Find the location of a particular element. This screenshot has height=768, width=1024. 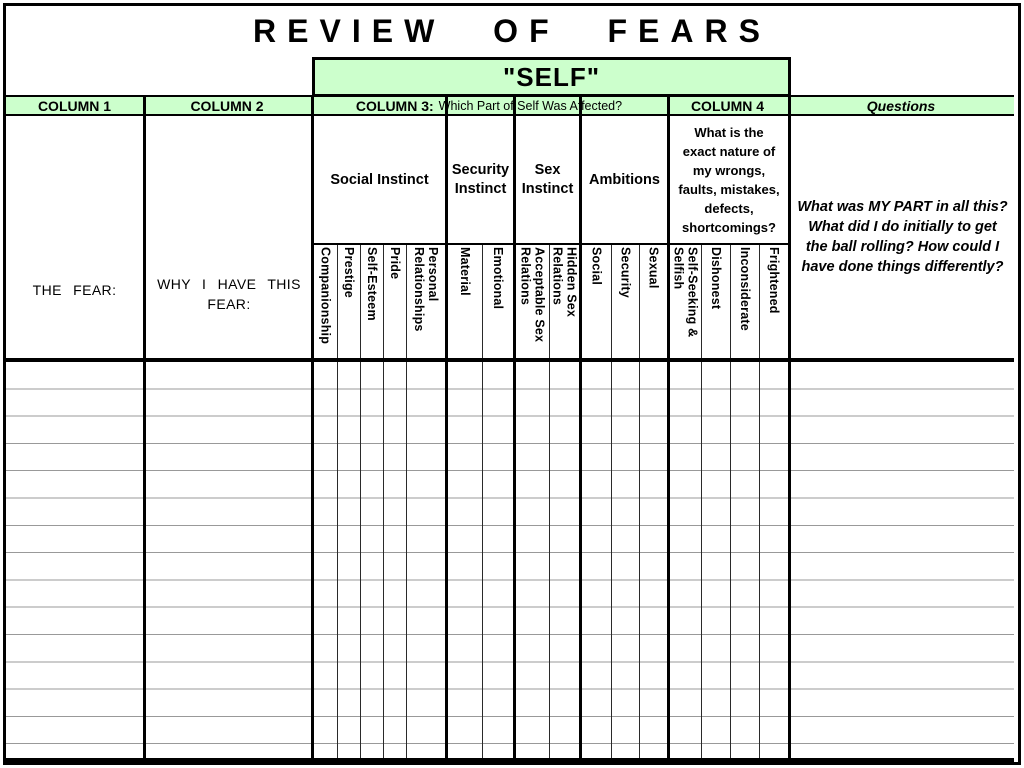

group-security-instinct-label: Security Instinct is located at coordinates (480, 179).